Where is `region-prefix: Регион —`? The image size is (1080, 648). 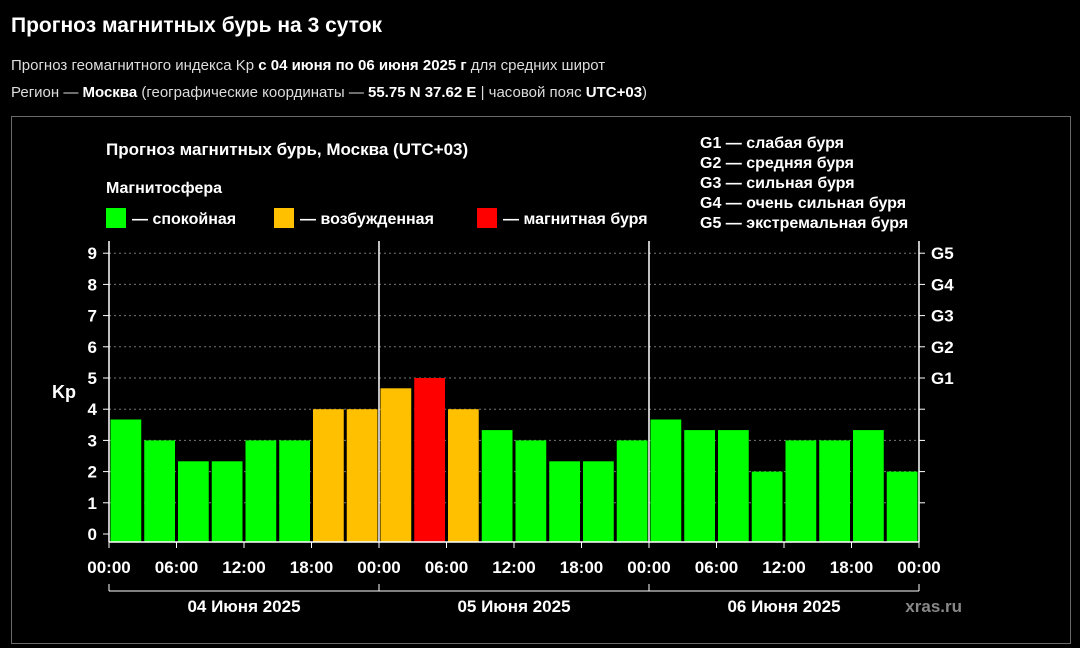 region-prefix: Регион — is located at coordinates (47, 92).